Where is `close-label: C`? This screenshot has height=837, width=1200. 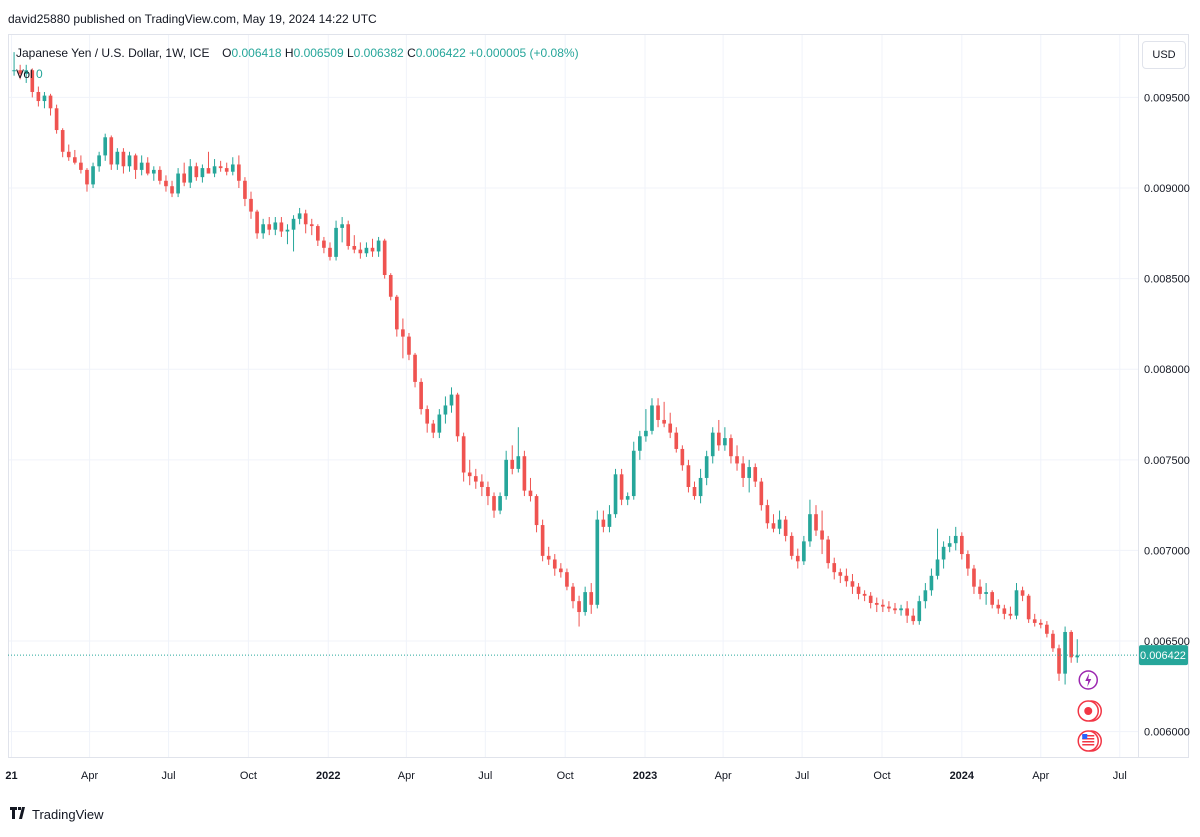 close-label: C is located at coordinates (411, 53).